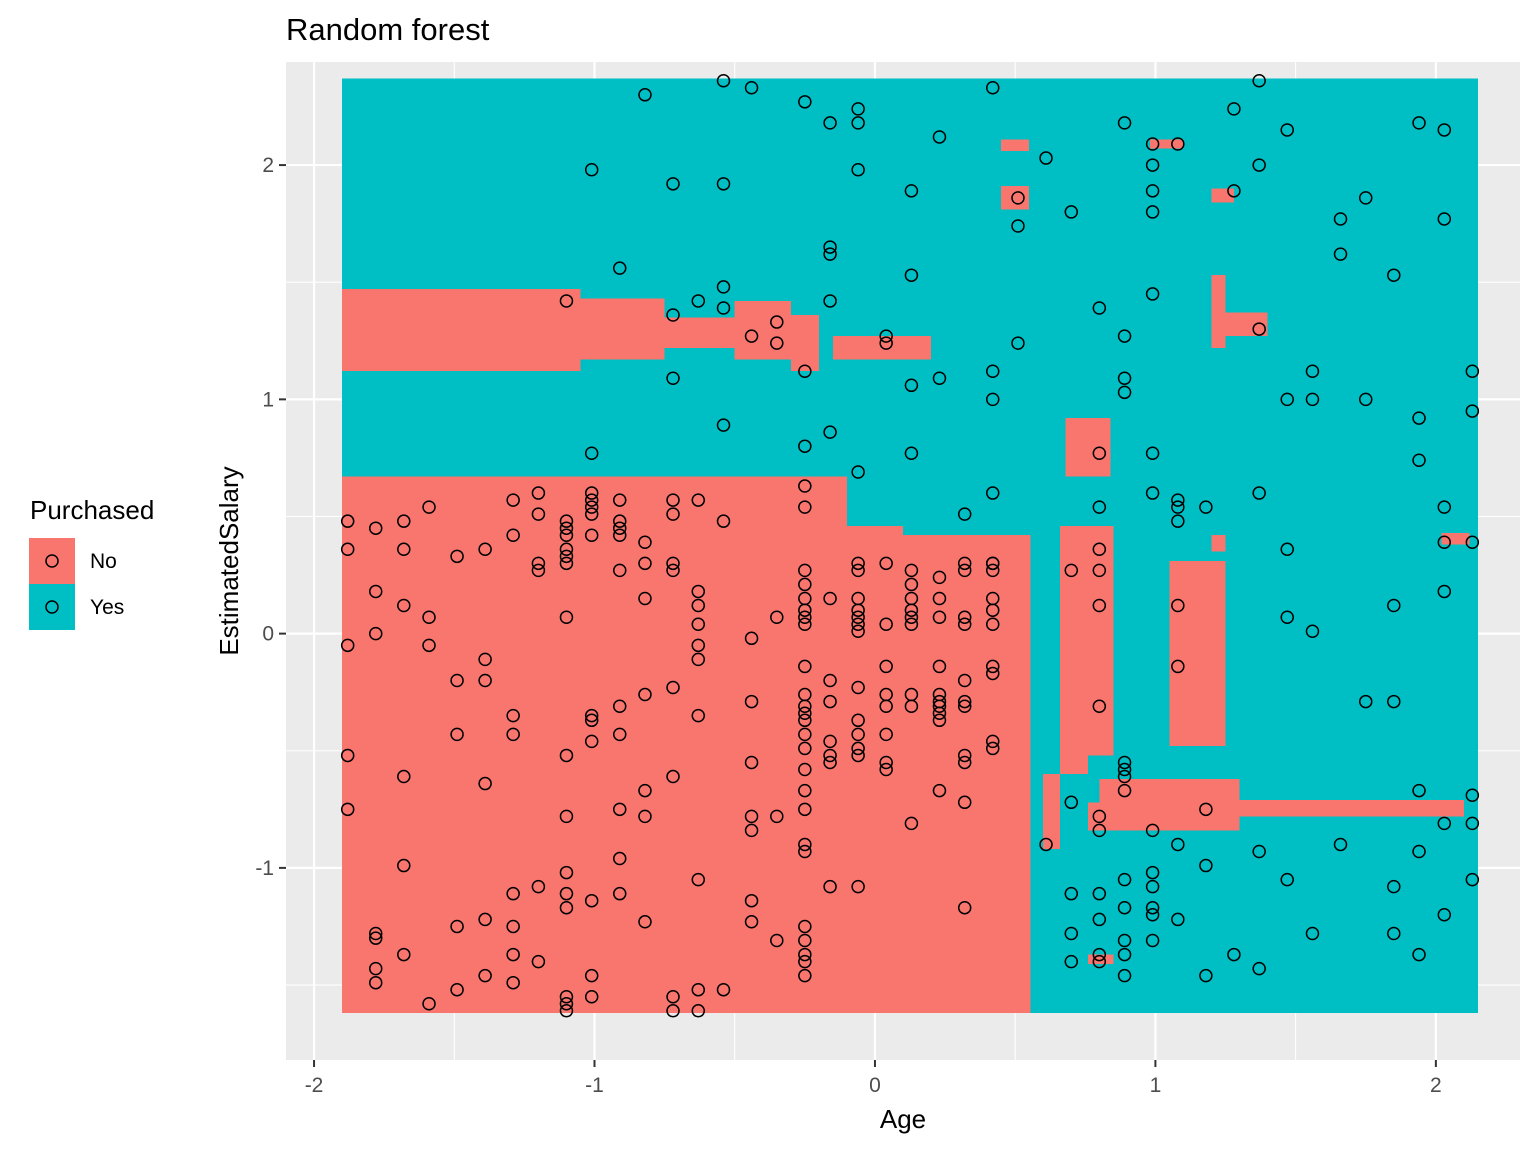  What do you see at coordinates (903, 1119) in the screenshot?
I see `x-axis-title: Age` at bounding box center [903, 1119].